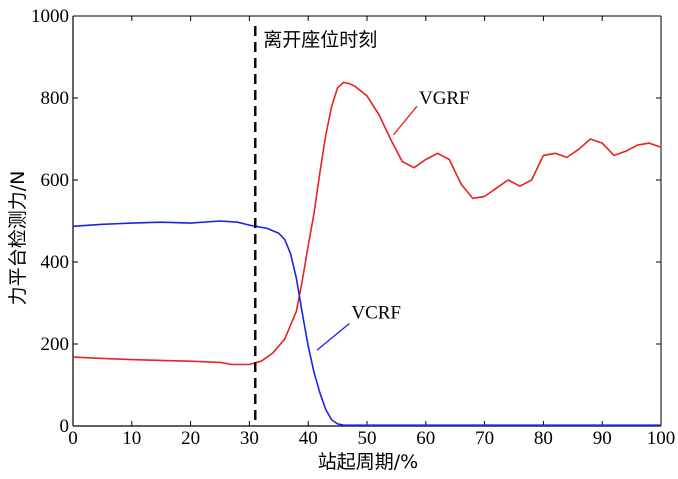 Image resolution: width=678 pixels, height=479 pixels. I want to click on x-tick-label: 100, so click(661, 438).